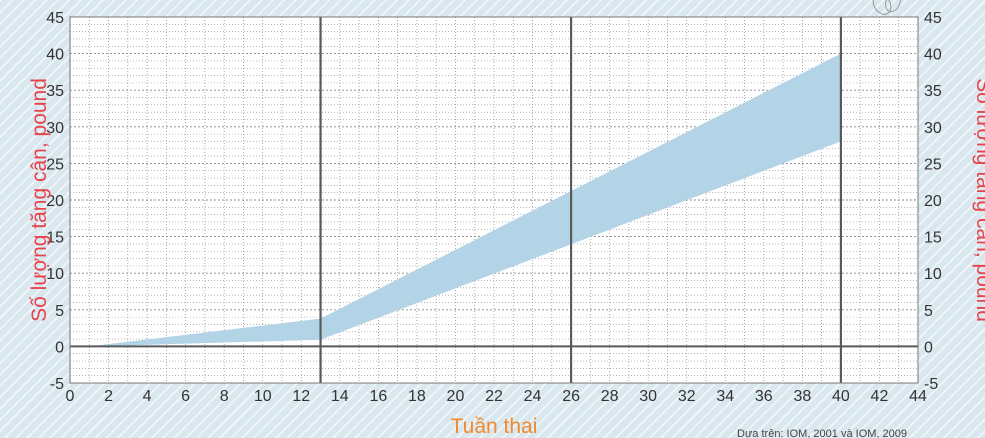 The height and width of the screenshot is (438, 985). I want to click on x-tick-label: 34, so click(725, 396).